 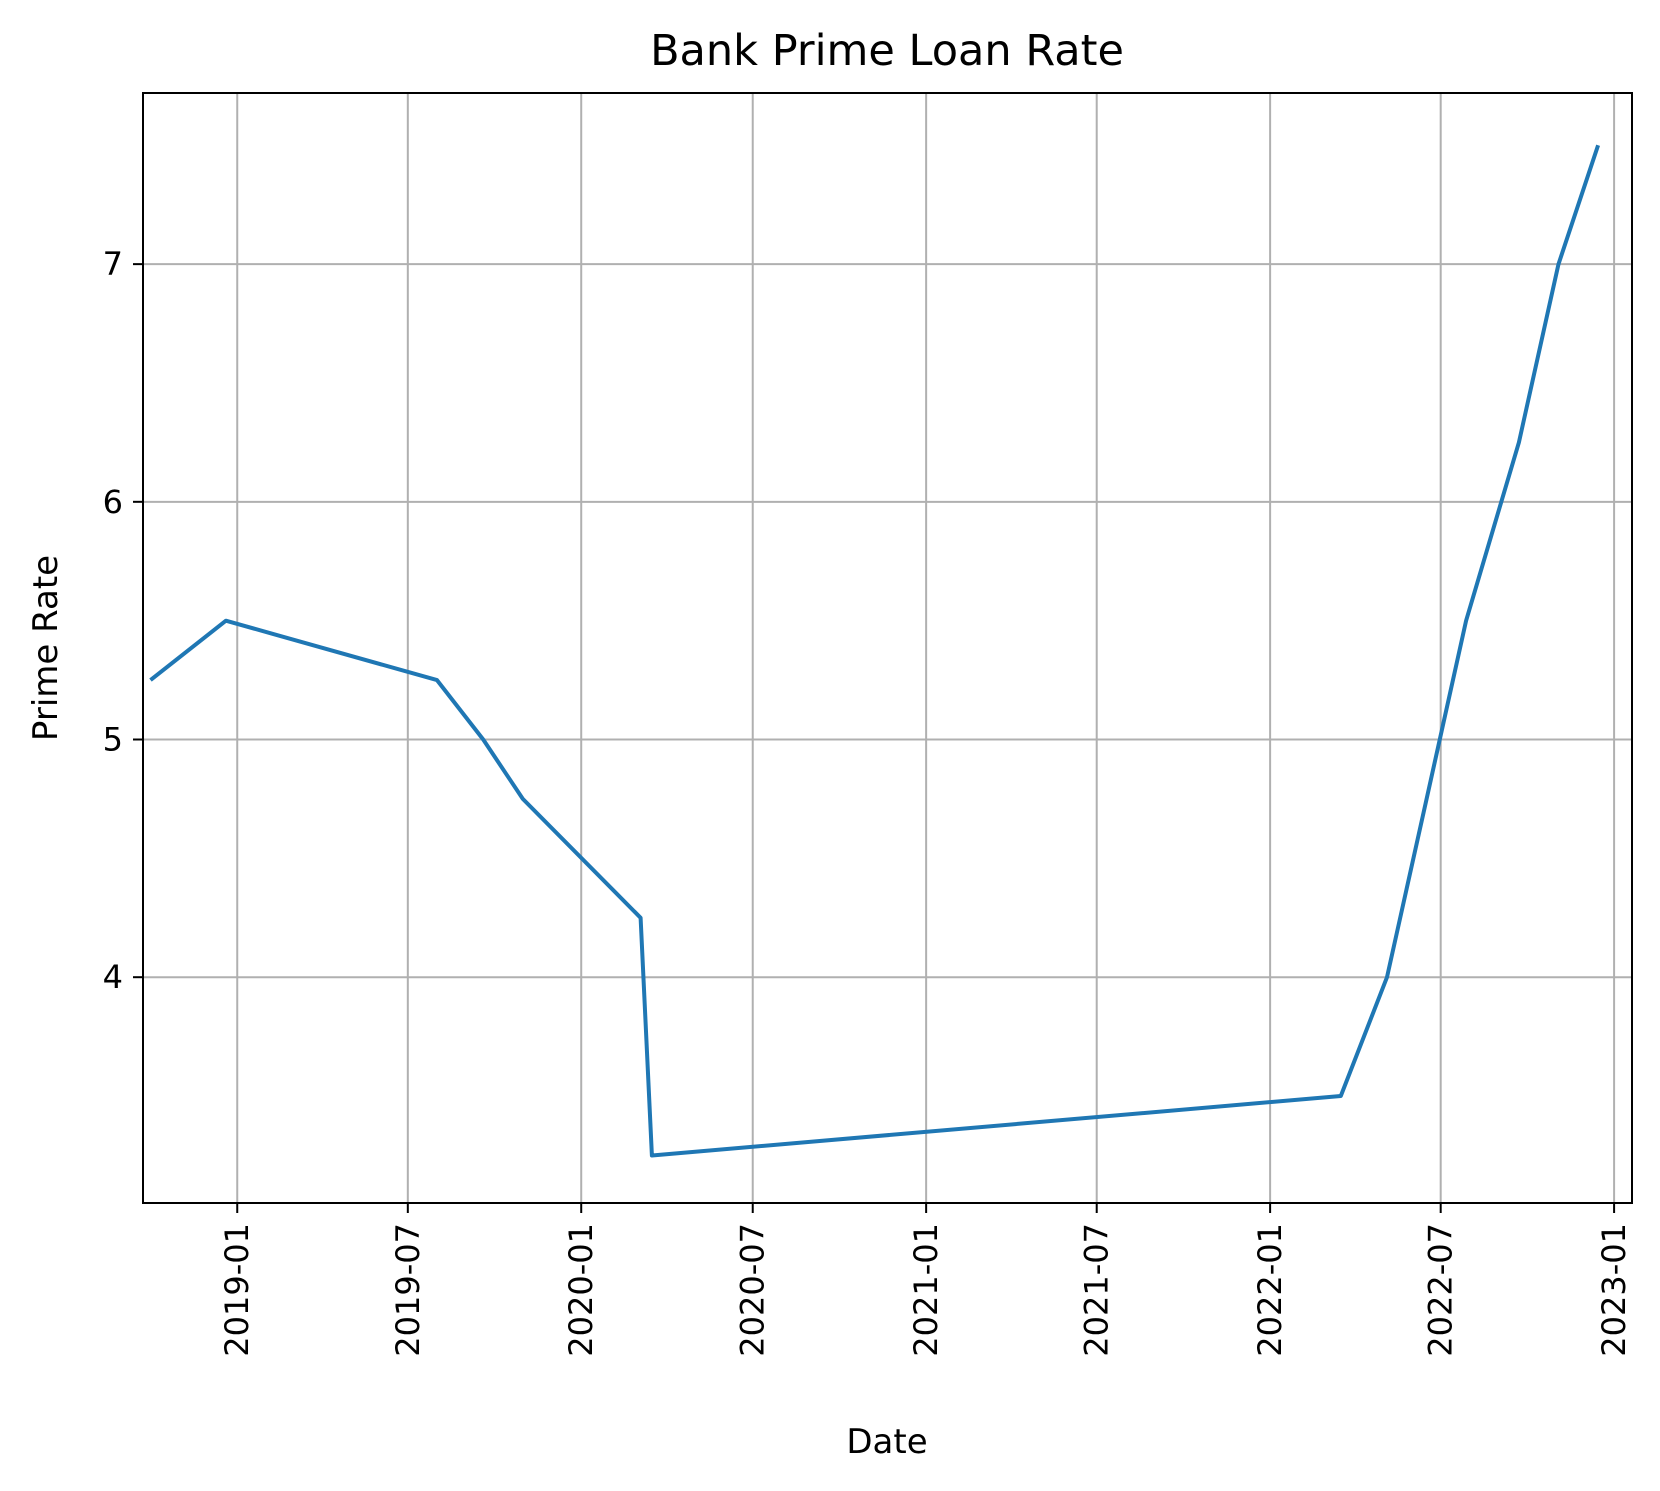 What do you see at coordinates (46, 648) in the screenshot?
I see `y-axis-label: Prime Rate` at bounding box center [46, 648].